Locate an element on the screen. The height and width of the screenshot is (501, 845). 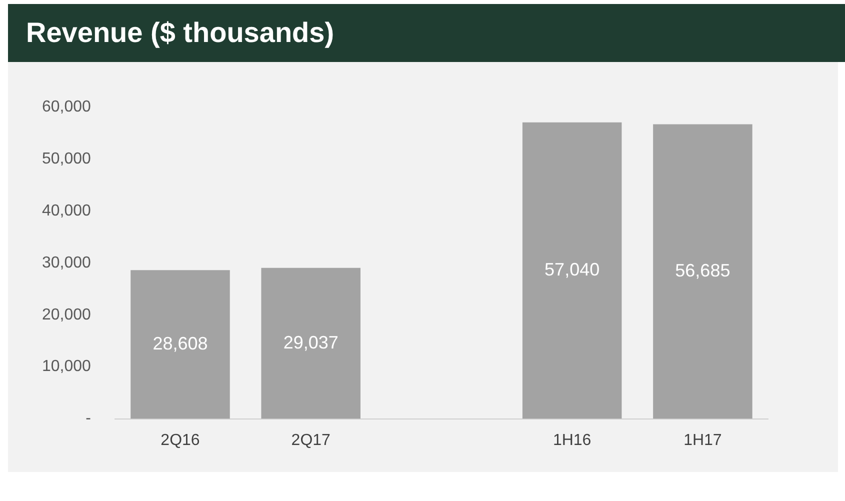
data-label: 28,608 is located at coordinates (180, 343).